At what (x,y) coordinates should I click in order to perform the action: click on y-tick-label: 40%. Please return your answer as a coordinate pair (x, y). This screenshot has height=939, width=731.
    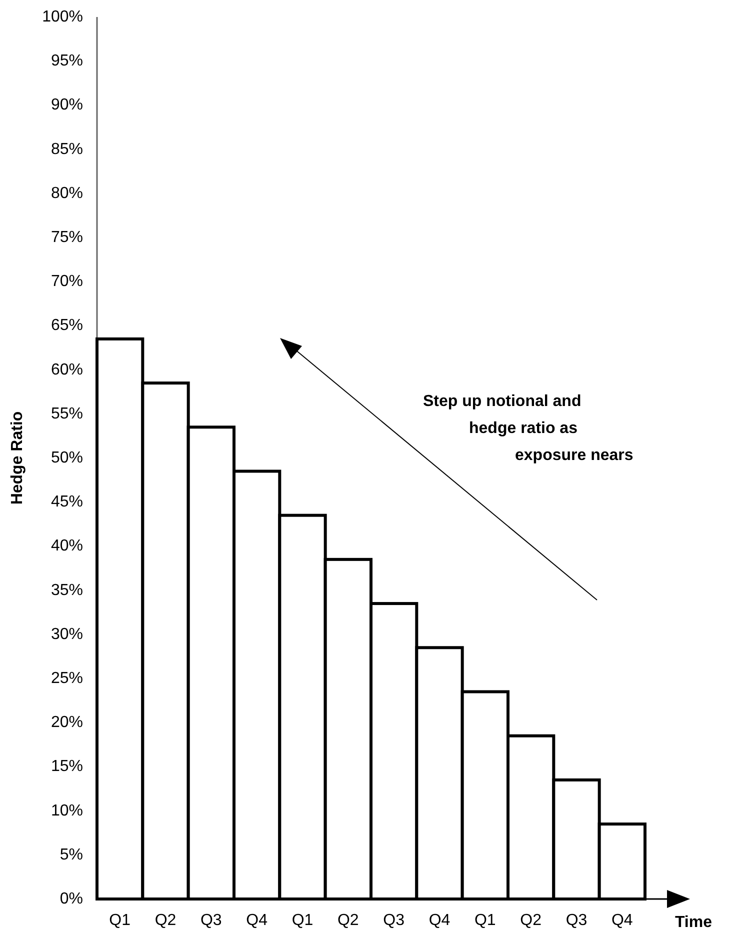
    Looking at the image, I should click on (66, 546).